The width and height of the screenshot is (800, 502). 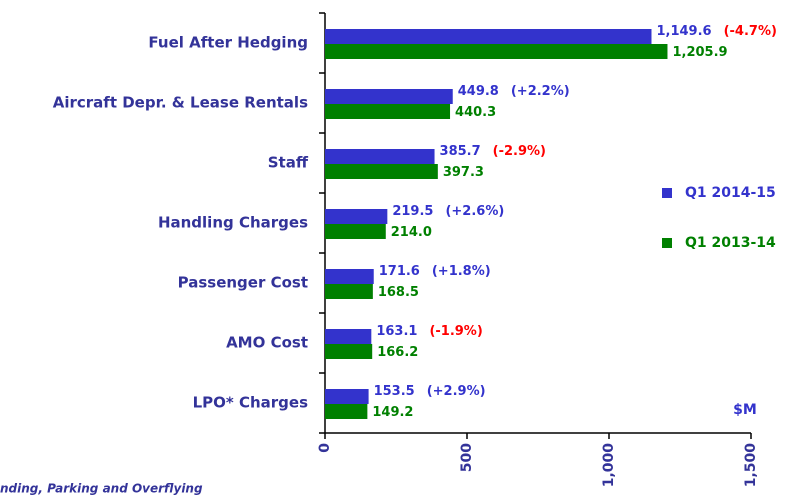 What do you see at coordinates (228, 43) in the screenshot?
I see `category-label: Fuel After Hedging` at bounding box center [228, 43].